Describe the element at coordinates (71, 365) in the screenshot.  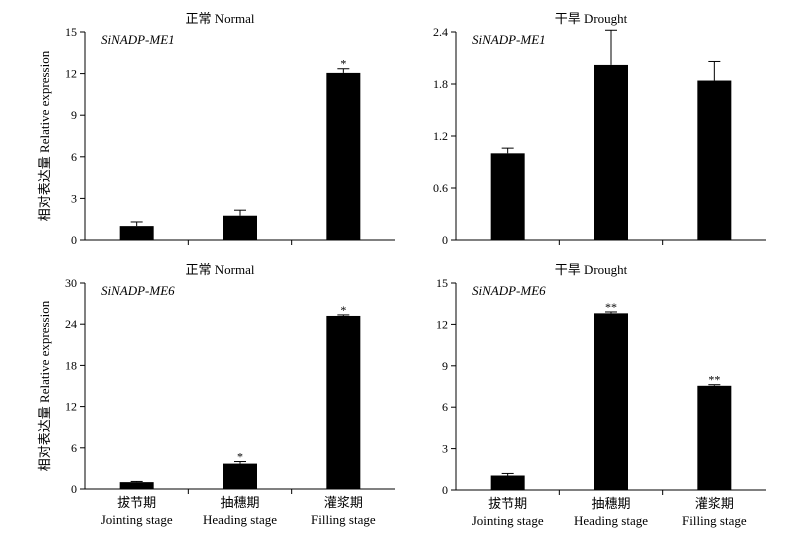
I see `y-tick-label: 18` at that location.